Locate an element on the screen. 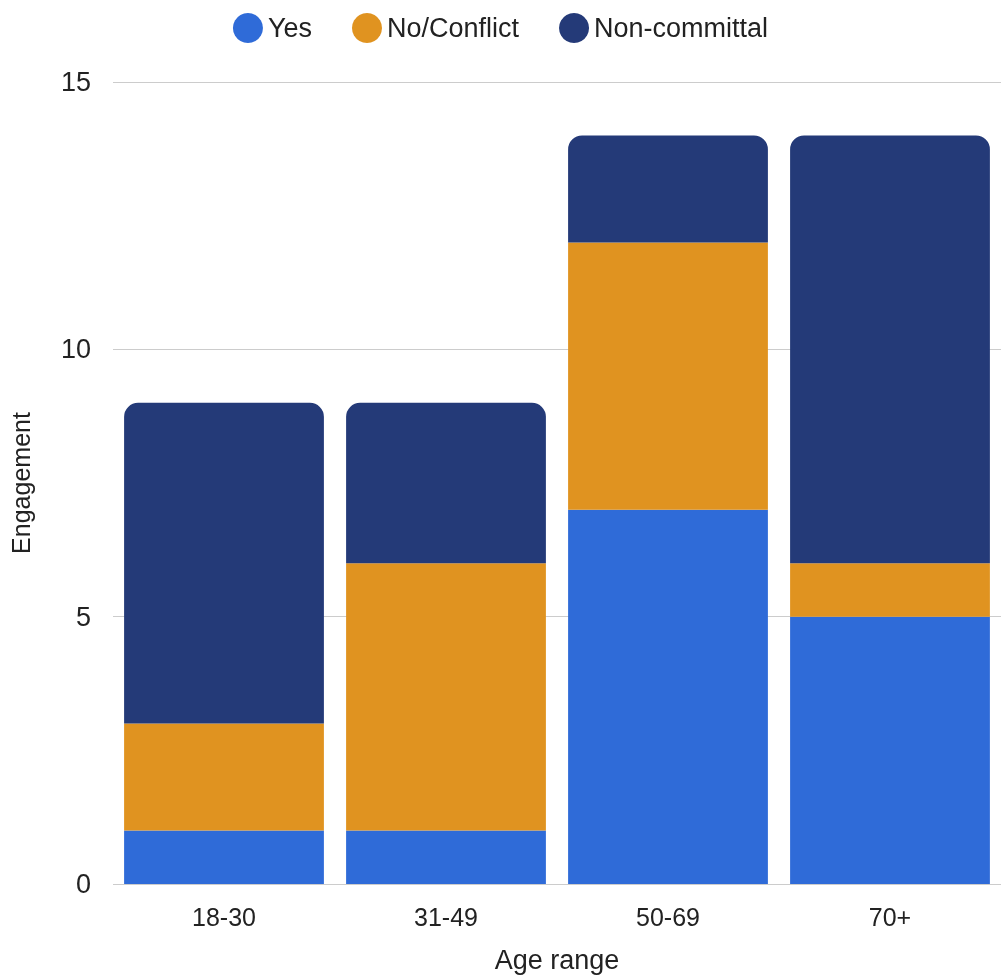 The height and width of the screenshot is (978, 1001). y-tick-label: 0 is located at coordinates (83, 884).